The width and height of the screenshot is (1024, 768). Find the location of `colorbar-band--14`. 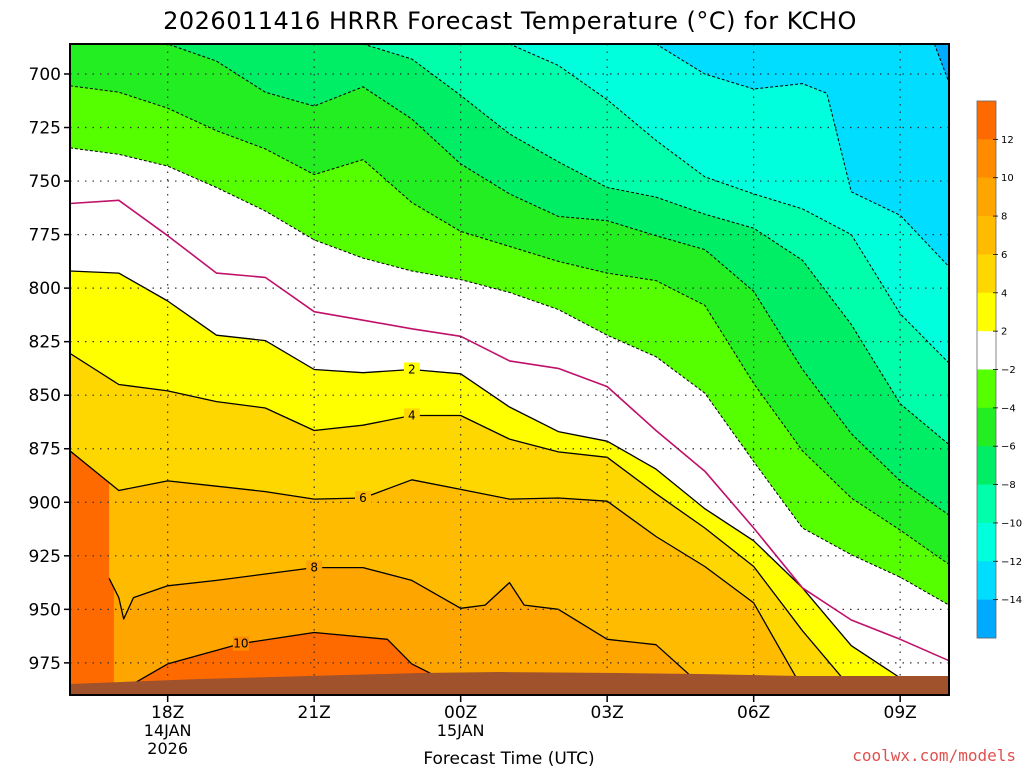

colorbar-band--14 is located at coordinates (986, 581).